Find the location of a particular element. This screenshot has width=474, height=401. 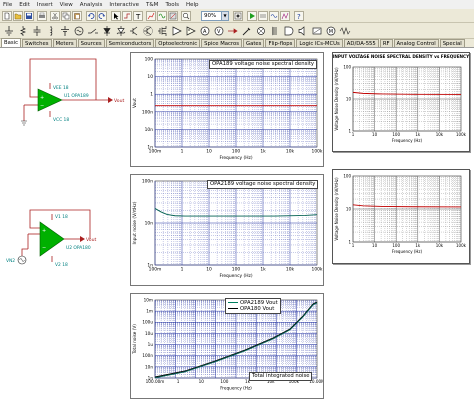

ac-analysis-button is located at coordinates (274, 16).